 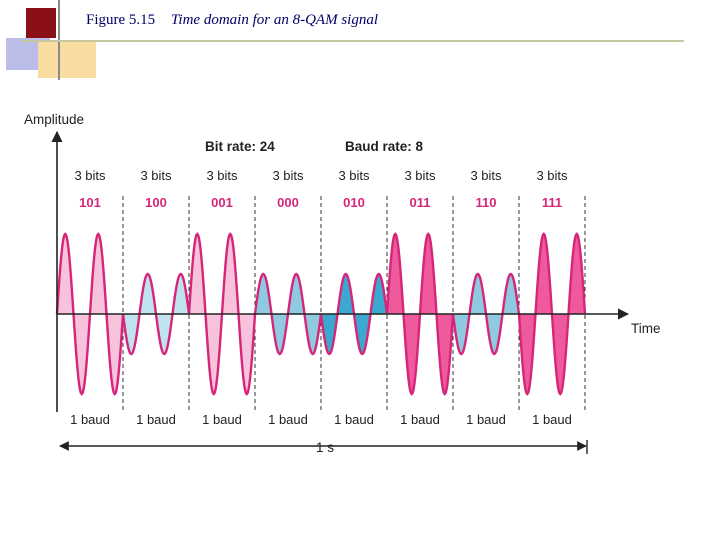 What do you see at coordinates (54, 119) in the screenshot?
I see `y-axis-label: Amplitude` at bounding box center [54, 119].